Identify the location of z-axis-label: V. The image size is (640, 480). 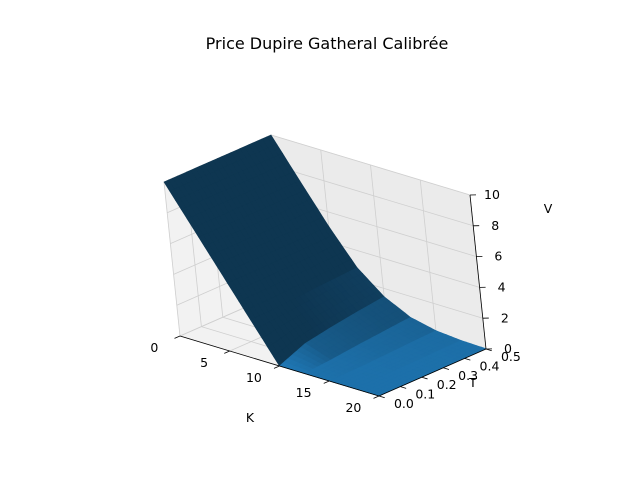
(548, 208).